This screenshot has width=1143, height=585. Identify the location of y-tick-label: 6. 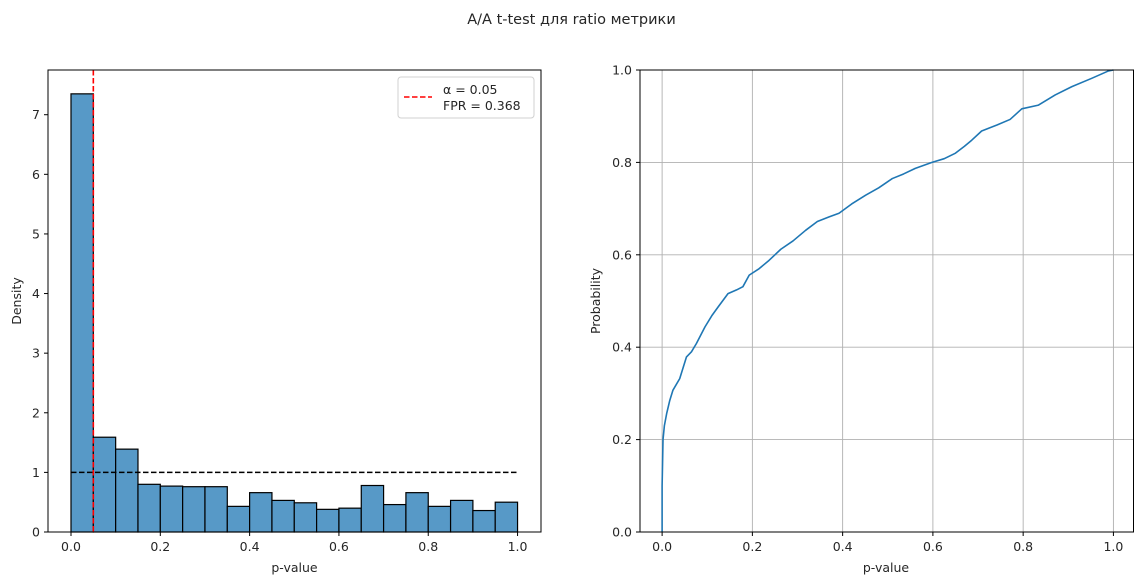
(36, 174).